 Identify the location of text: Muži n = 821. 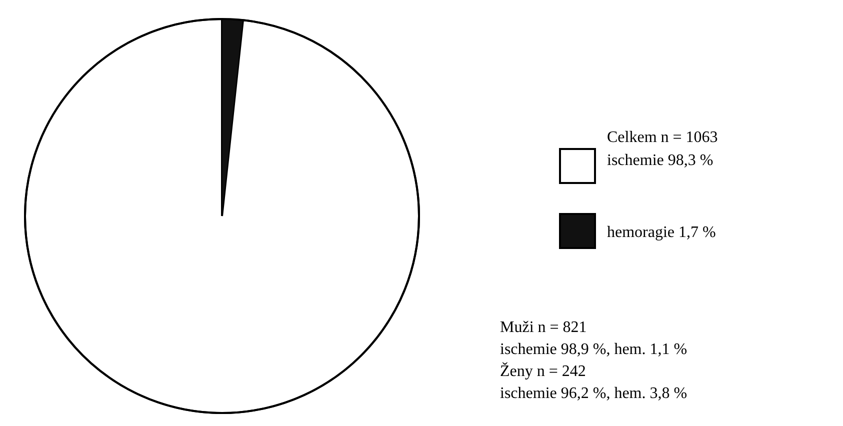
(543, 327).